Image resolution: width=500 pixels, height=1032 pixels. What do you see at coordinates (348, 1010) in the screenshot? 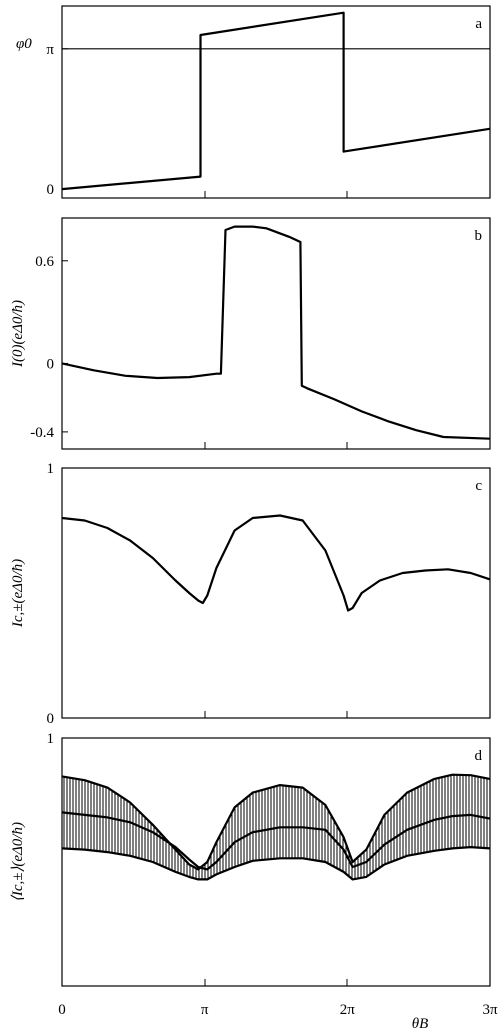
I see `x-tick-label: 2π` at bounding box center [348, 1010].